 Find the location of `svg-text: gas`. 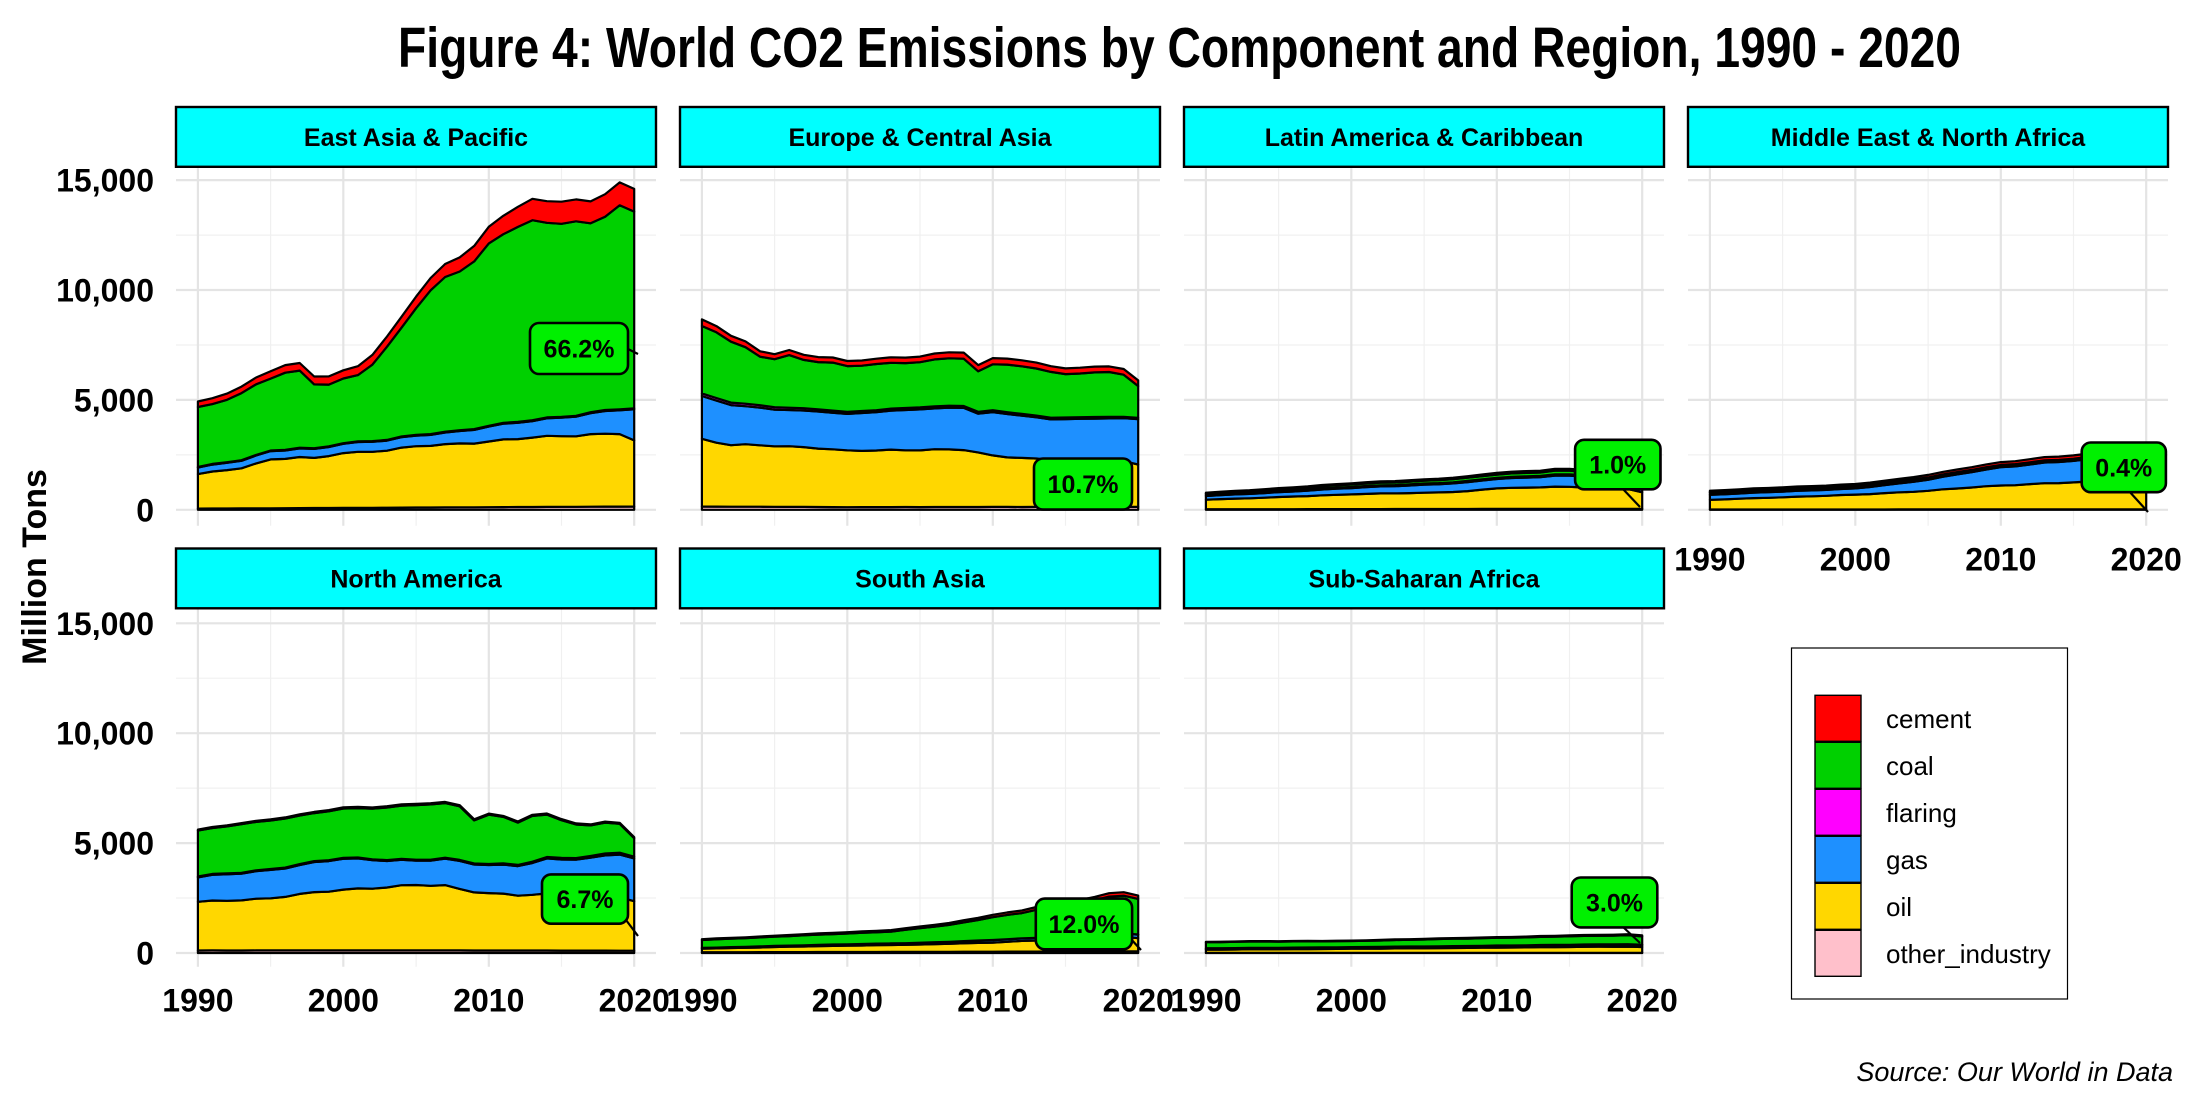

svg-text: gas is located at coordinates (1907, 860).